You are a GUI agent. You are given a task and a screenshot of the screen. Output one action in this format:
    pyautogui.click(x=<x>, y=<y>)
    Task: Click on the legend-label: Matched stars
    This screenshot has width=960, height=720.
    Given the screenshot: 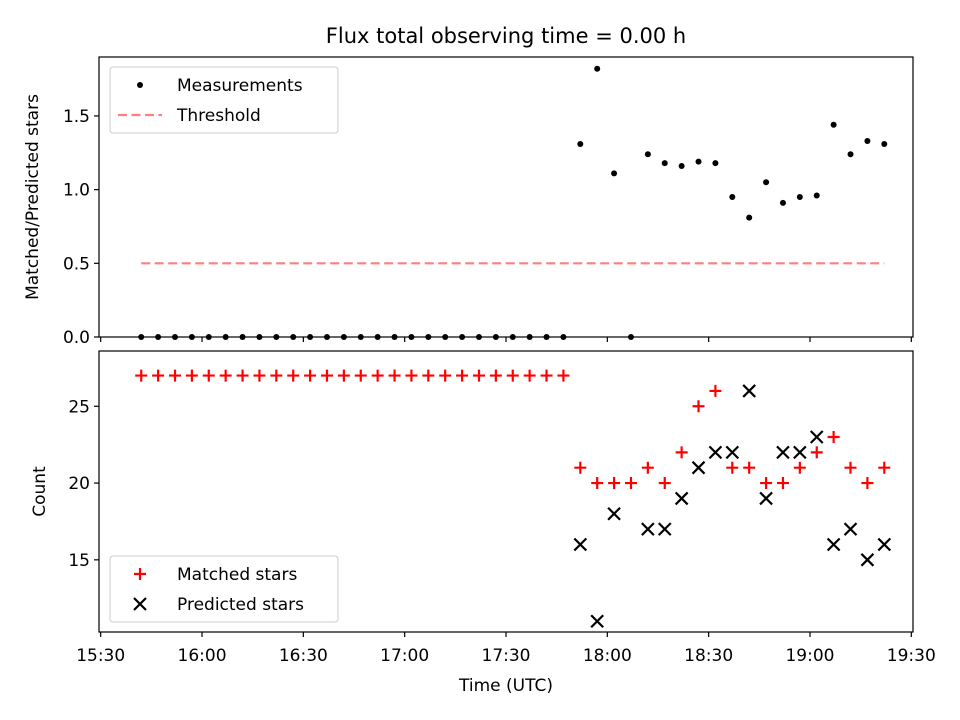 What is the action you would take?
    pyautogui.click(x=237, y=575)
    